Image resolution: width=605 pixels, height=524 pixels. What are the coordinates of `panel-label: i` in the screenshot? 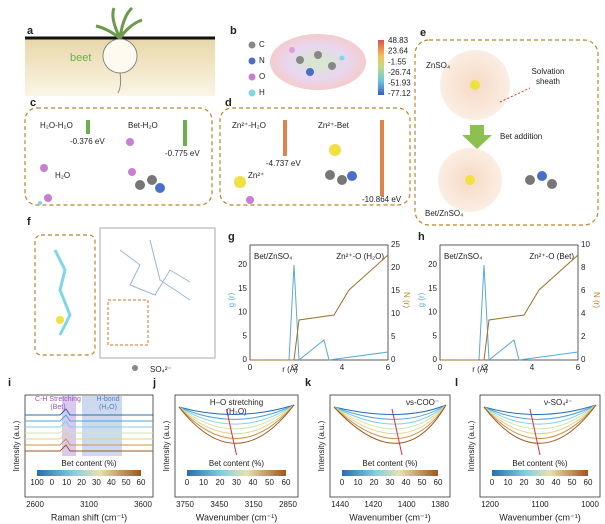 It's located at (9, 383).